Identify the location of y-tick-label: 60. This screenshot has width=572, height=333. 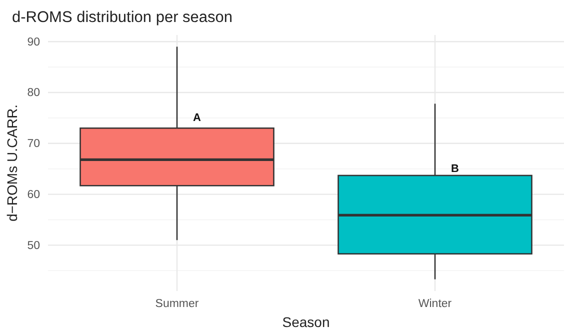
(33, 194).